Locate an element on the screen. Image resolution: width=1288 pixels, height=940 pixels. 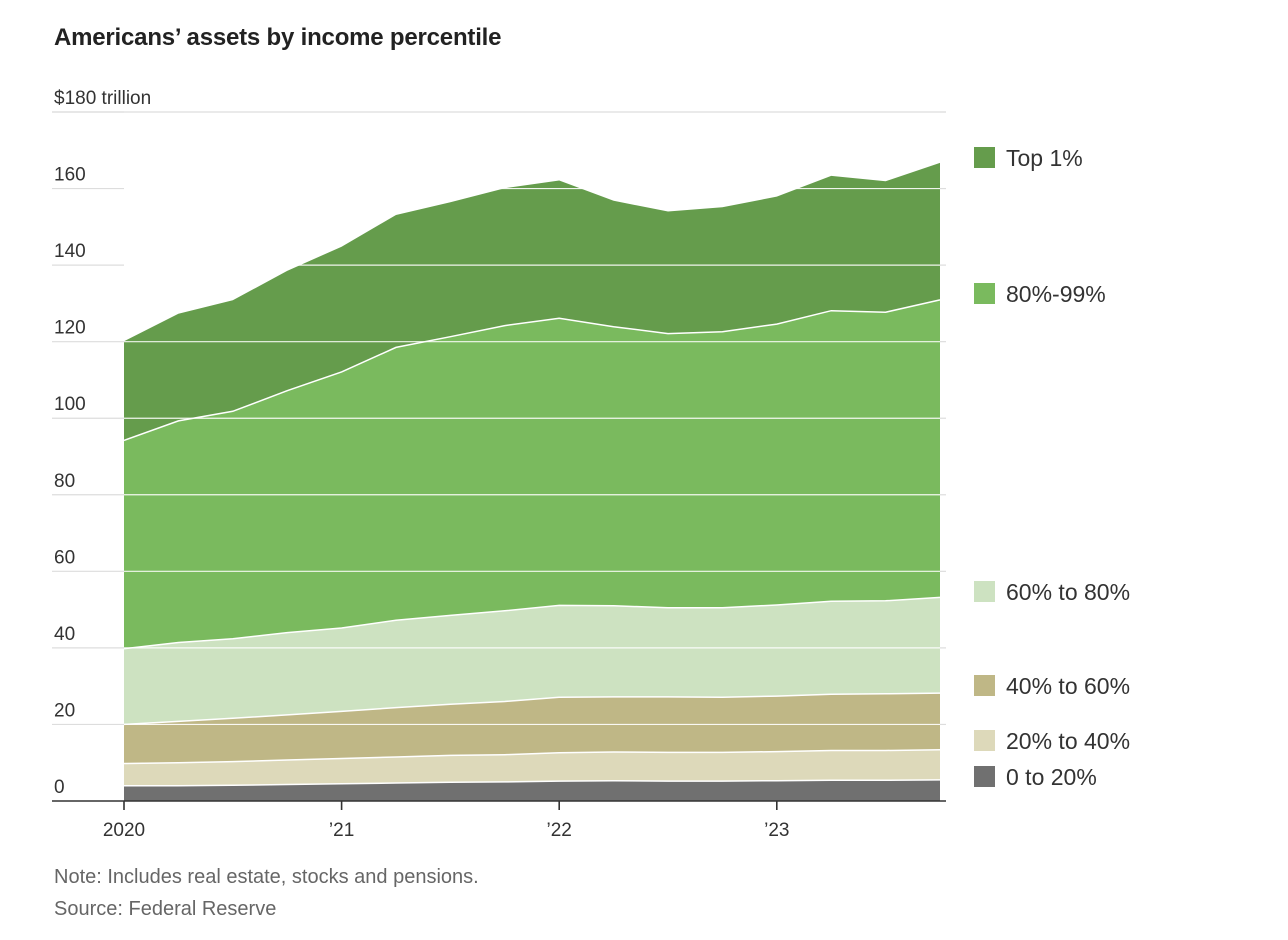
legend-item: 20% to 40% is located at coordinates (1052, 741).